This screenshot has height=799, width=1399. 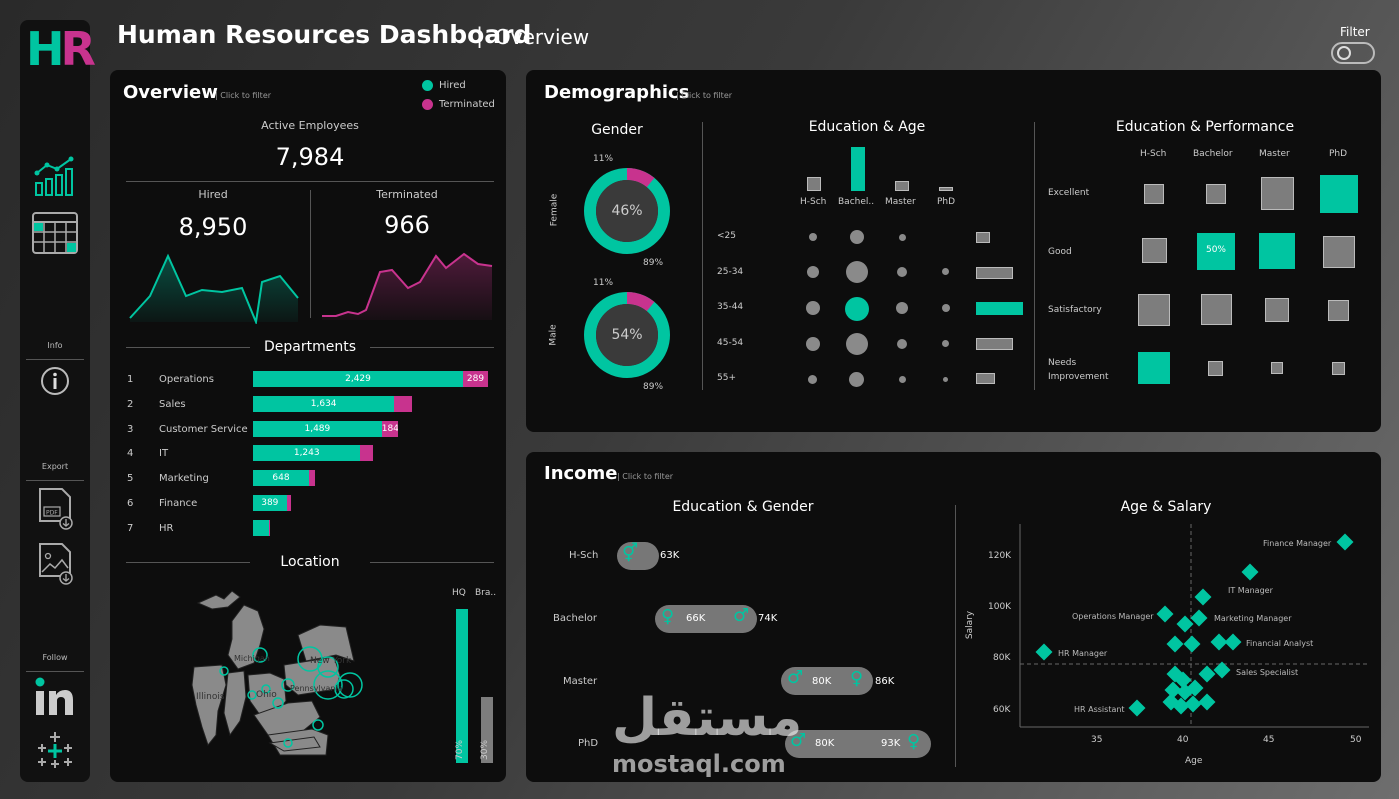 What do you see at coordinates (358, 379) in the screenshot?
I see `department-hired-bar: 2,429` at bounding box center [358, 379].